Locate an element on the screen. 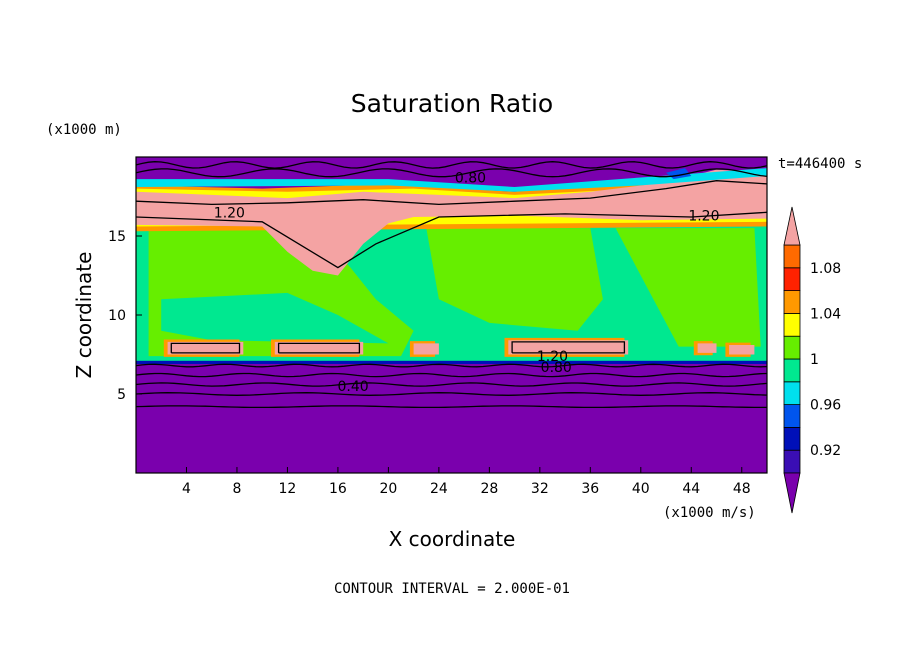 The height and width of the screenshot is (654, 904). region-upper-cyan is located at coordinates (451, 180).